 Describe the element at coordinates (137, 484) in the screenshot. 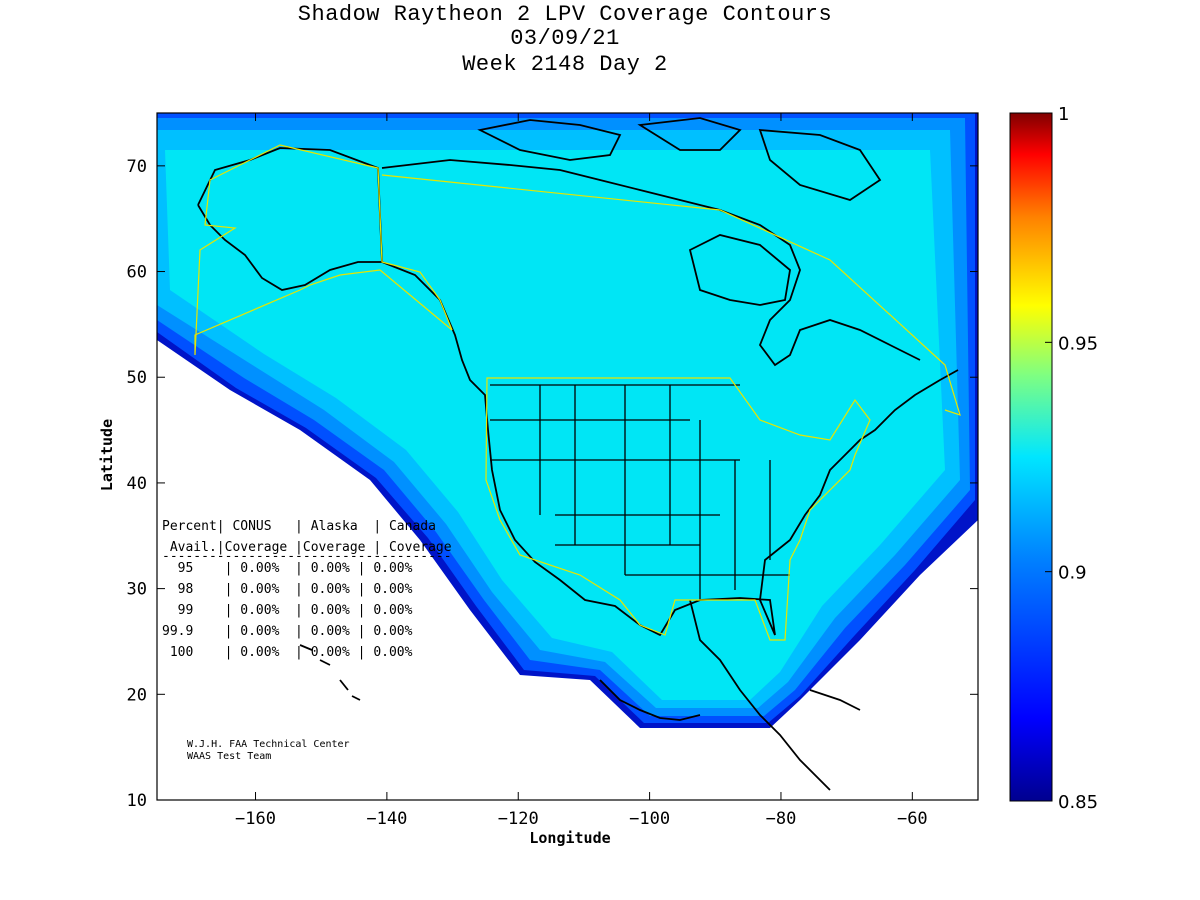

I see `y-tick-label: 40` at that location.